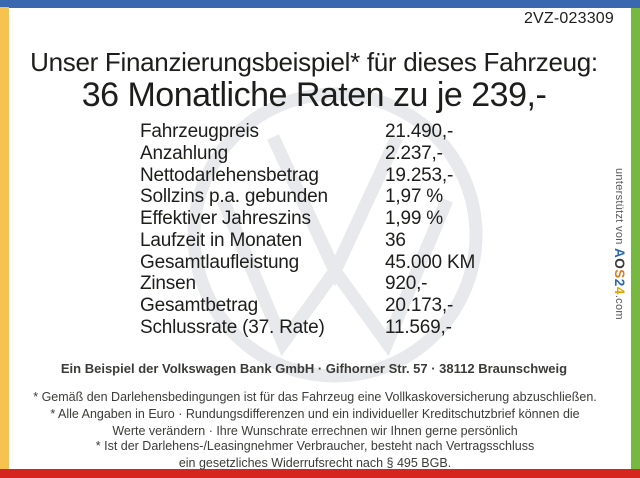 The height and width of the screenshot is (478, 640). I want to click on row-label: Effektiver Jahreszins, so click(225, 219).